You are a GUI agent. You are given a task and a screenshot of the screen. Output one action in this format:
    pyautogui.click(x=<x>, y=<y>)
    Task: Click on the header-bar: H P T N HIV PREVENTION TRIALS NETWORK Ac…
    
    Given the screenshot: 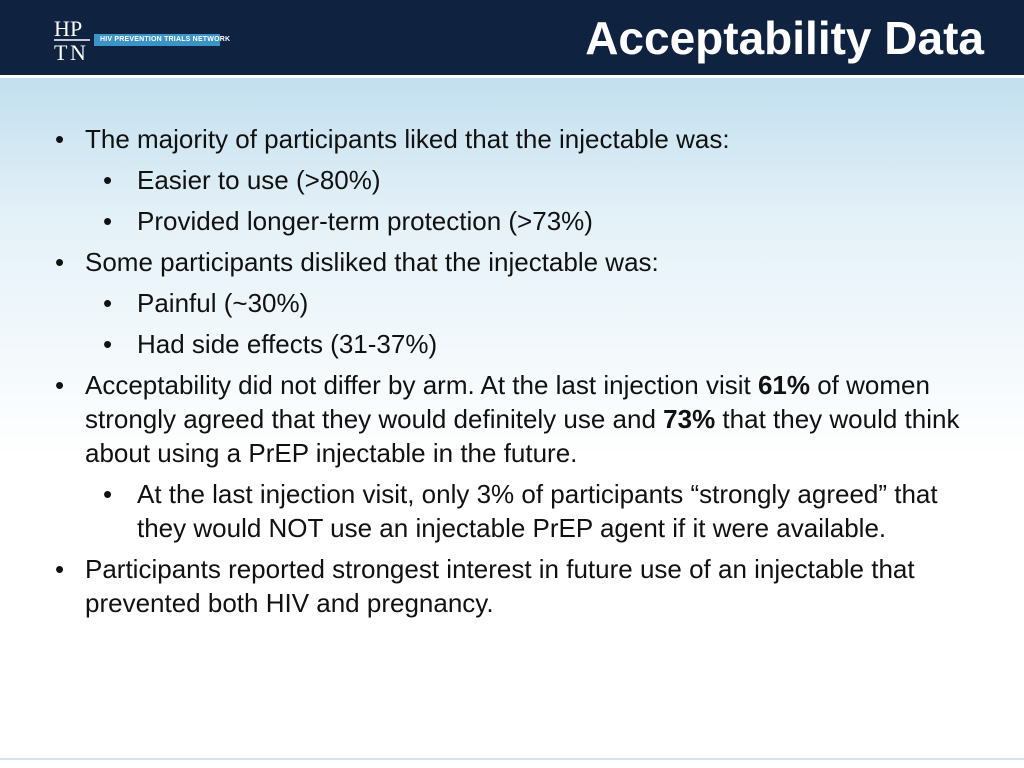 What is the action you would take?
    pyautogui.click(x=512, y=37)
    